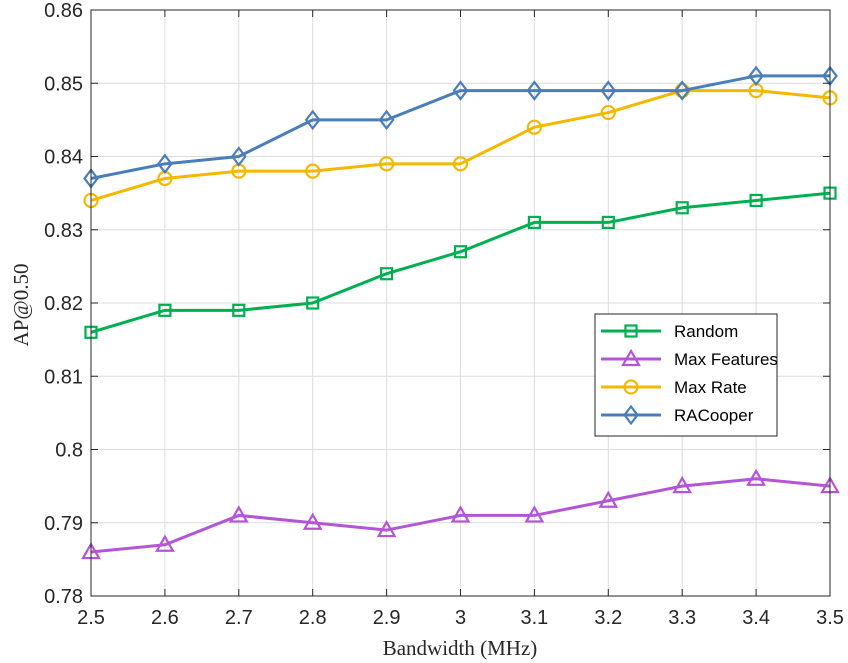 The height and width of the screenshot is (663, 848). I want to click on legend-label-max-features: Max Features, so click(726, 359).